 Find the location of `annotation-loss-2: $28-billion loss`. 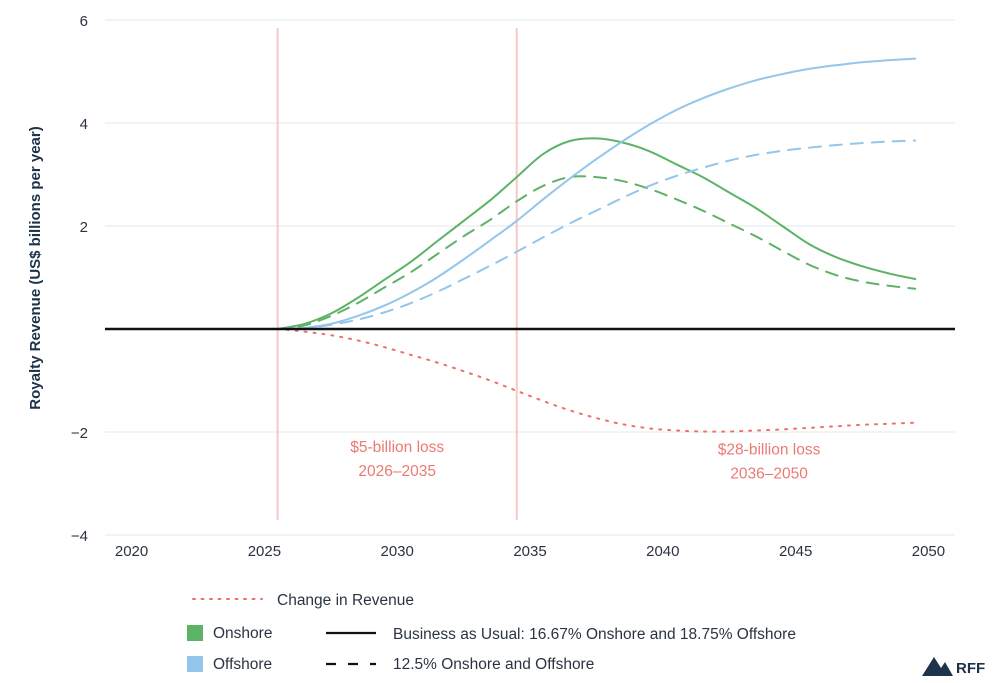

annotation-loss-2: $28-billion loss is located at coordinates (769, 449).